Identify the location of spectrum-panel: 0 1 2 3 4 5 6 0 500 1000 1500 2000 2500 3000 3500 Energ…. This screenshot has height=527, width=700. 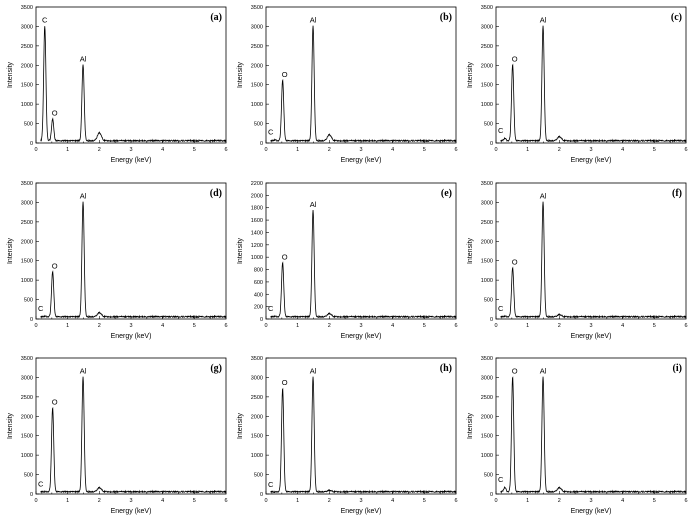
(577, 84).